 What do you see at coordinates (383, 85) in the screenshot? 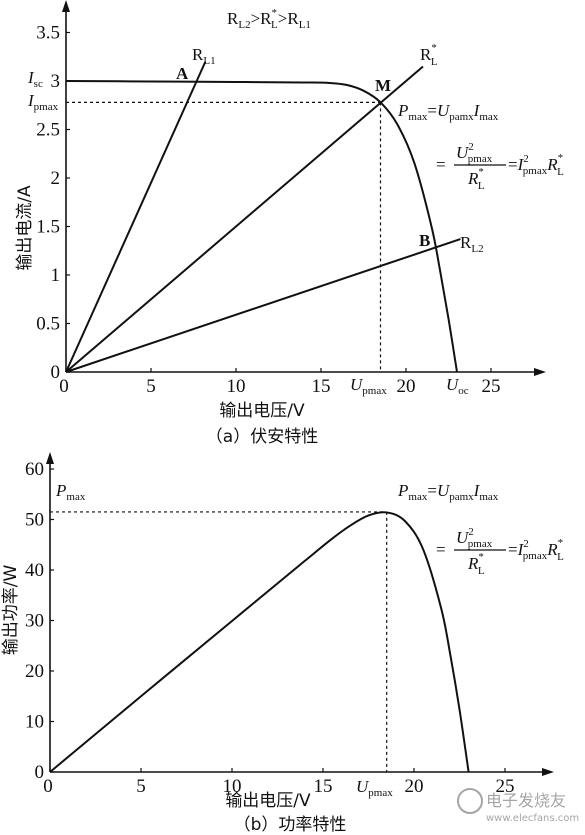
I see `point-m-label: M` at bounding box center [383, 85].